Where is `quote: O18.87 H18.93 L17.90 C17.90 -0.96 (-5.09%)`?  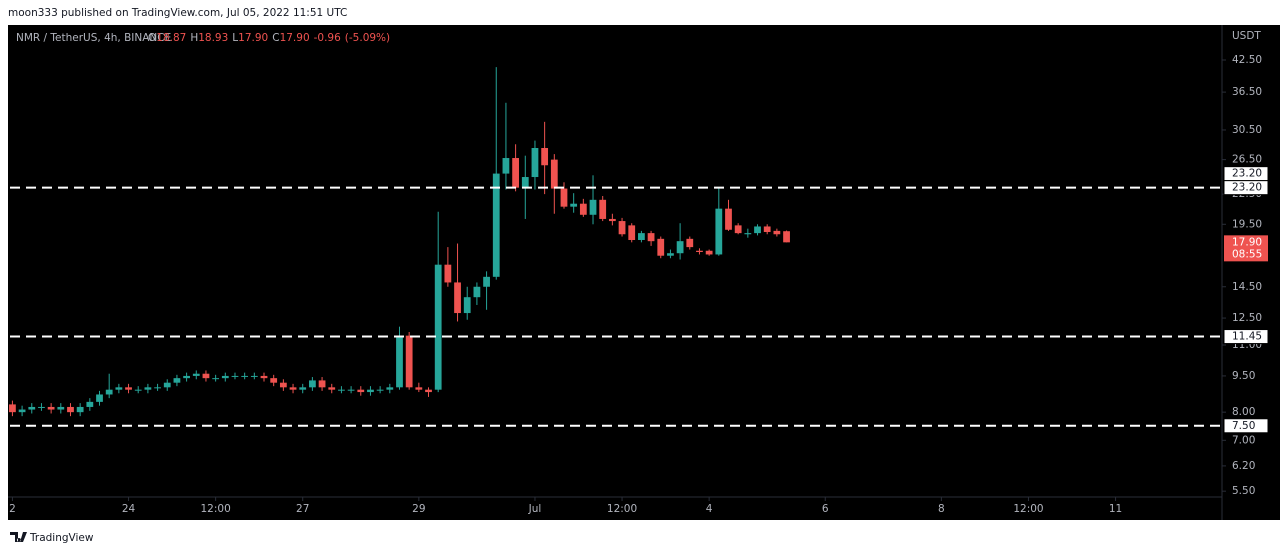 quote: O18.87 H18.93 L17.90 C17.90 -0.96 (-5.09%) is located at coordinates (269, 38).